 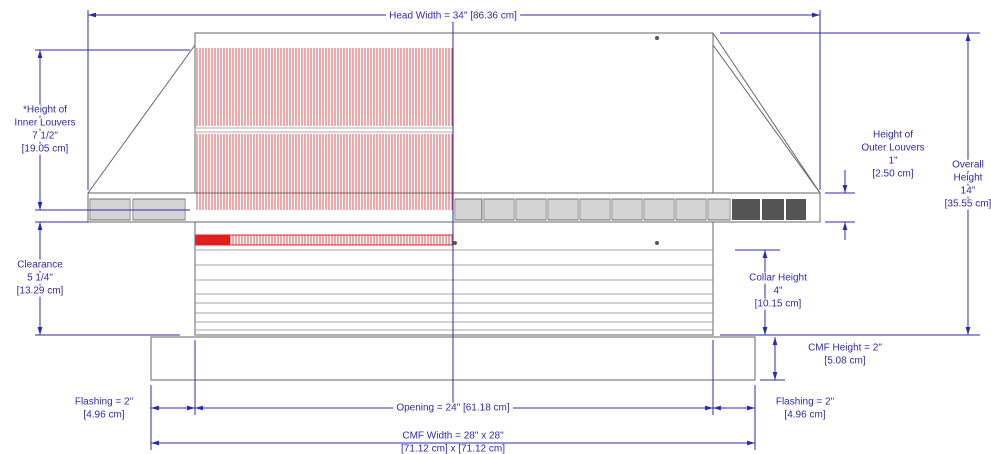 I want to click on dimension-label: Overall, so click(x=968, y=165).